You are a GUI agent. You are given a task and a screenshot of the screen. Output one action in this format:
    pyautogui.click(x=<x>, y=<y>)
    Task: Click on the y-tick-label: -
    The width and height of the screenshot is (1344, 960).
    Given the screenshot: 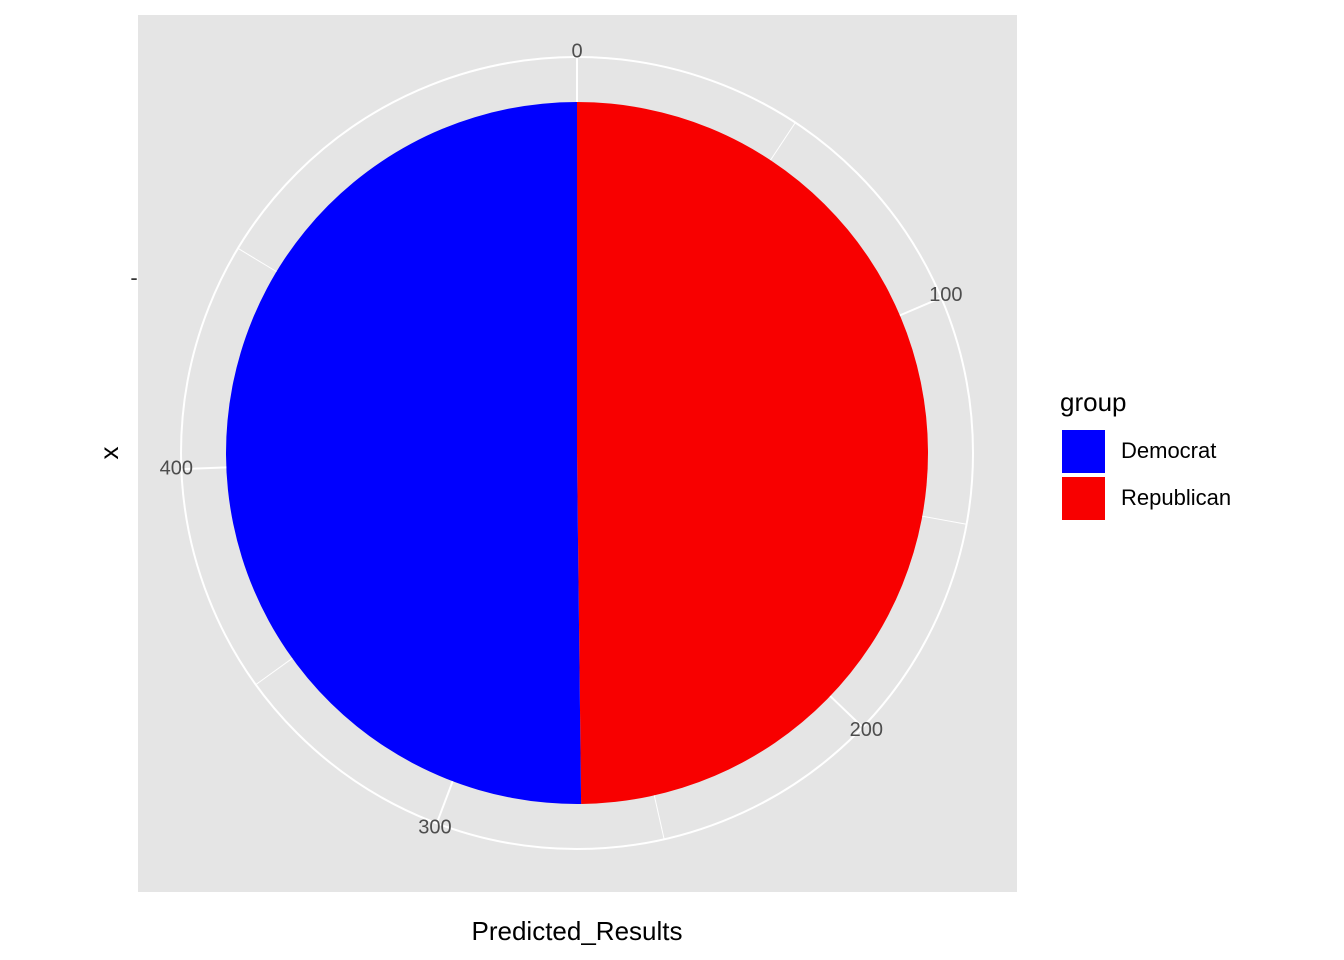 What is the action you would take?
    pyautogui.click(x=133, y=277)
    